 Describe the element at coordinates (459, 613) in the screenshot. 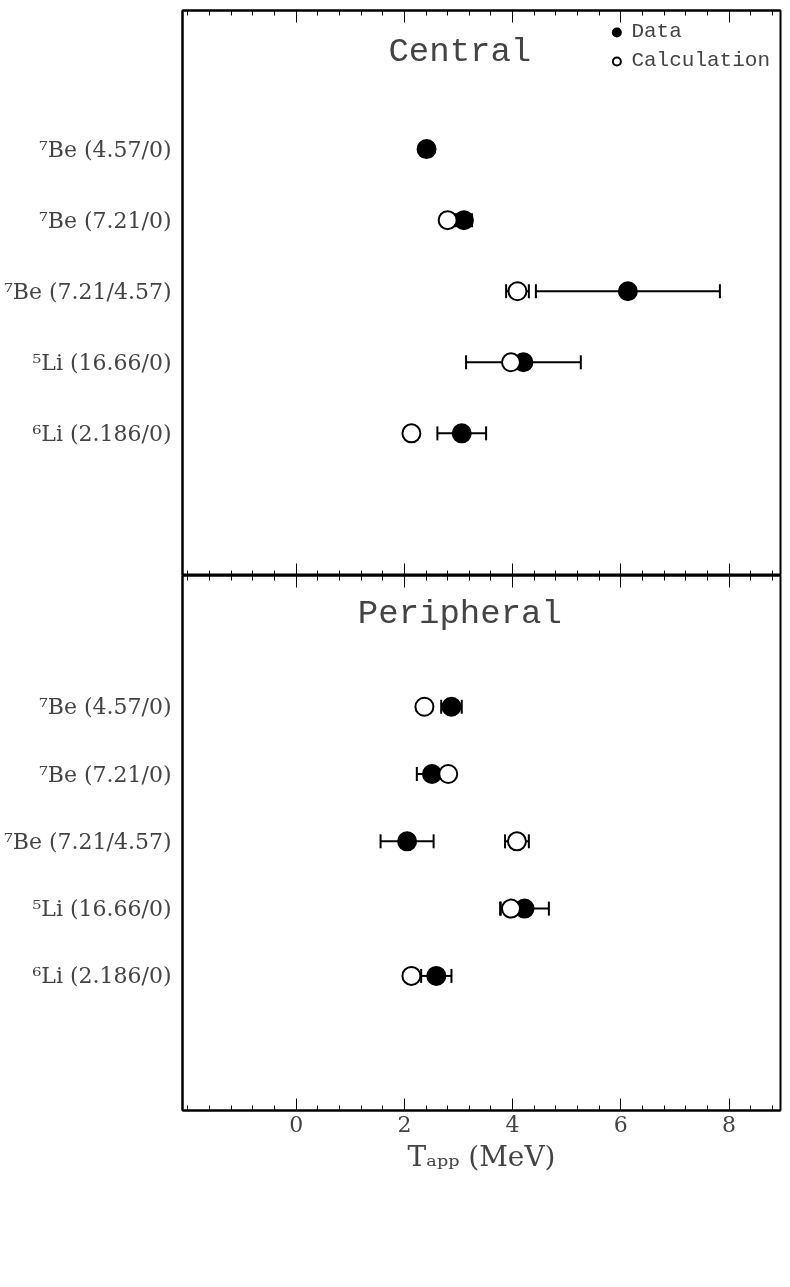

I see `chart-title: Peripheral` at that location.